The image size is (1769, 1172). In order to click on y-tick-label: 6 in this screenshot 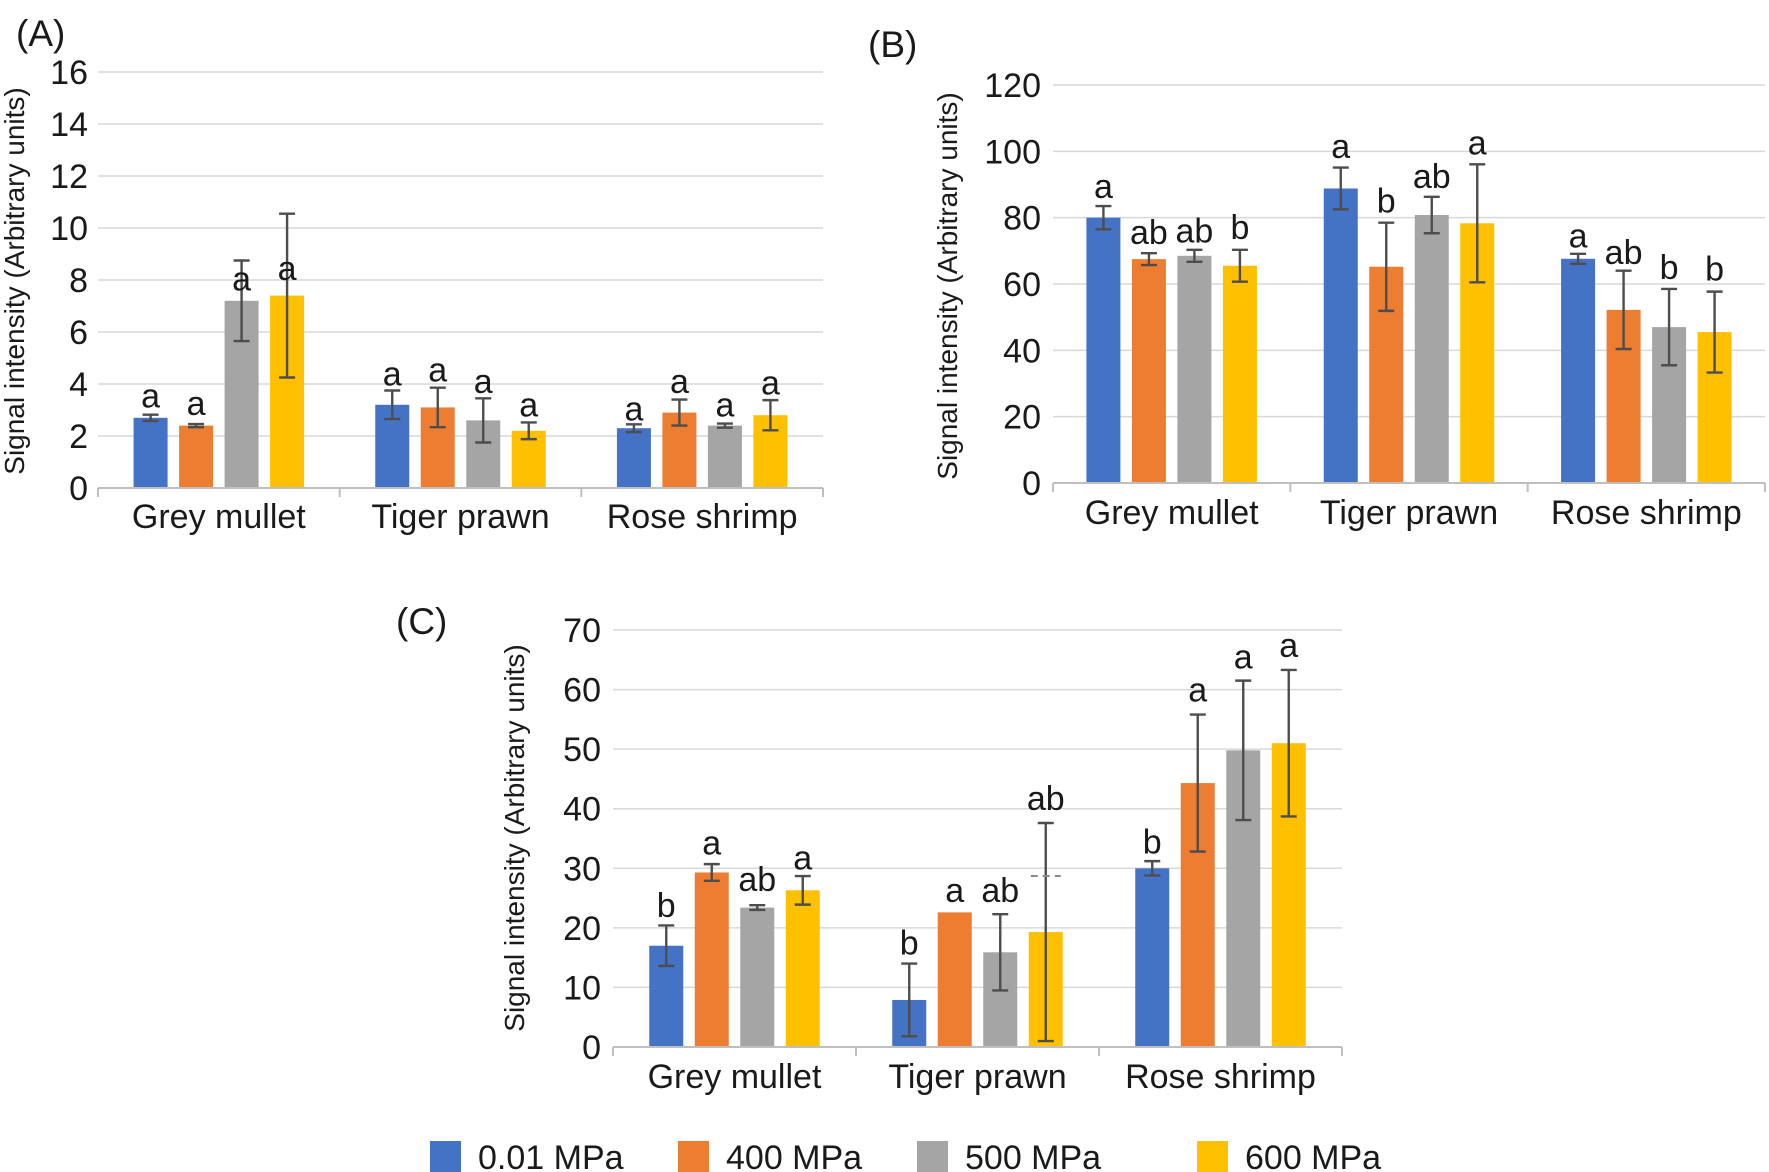, I will do `click(78, 333)`.